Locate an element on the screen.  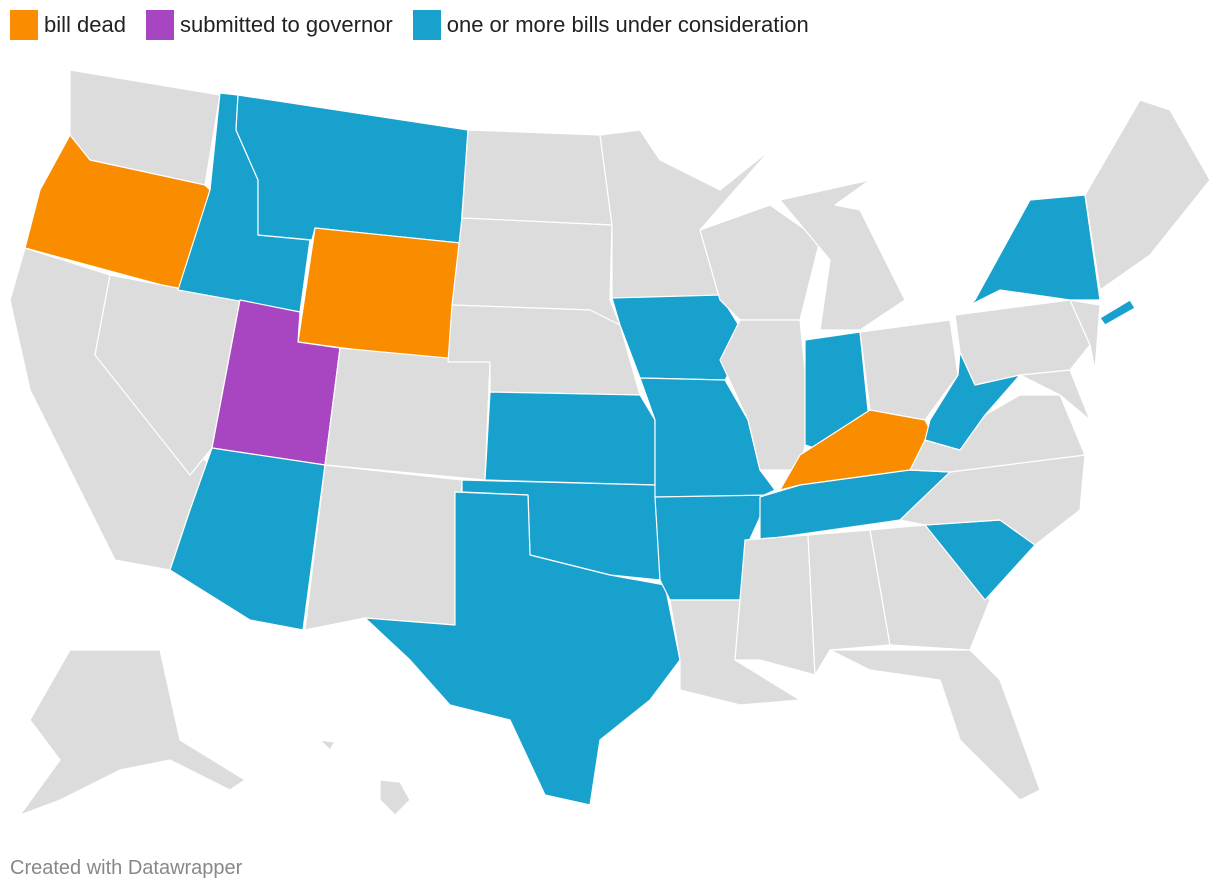
legend-item: one or more bills under consideration is located at coordinates (610, 25).